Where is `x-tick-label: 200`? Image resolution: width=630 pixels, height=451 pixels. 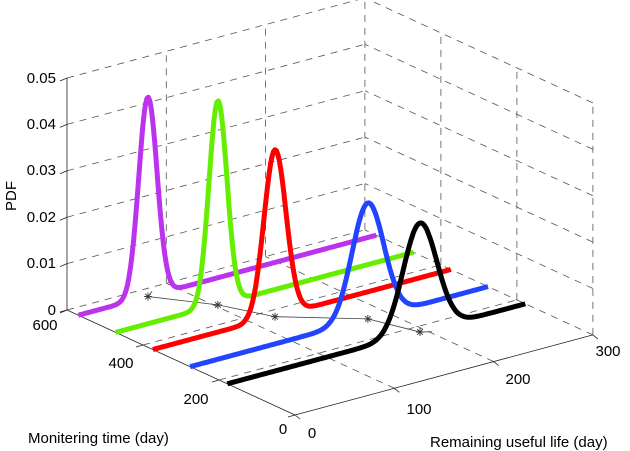 x-tick-label: 200 is located at coordinates (517, 379).